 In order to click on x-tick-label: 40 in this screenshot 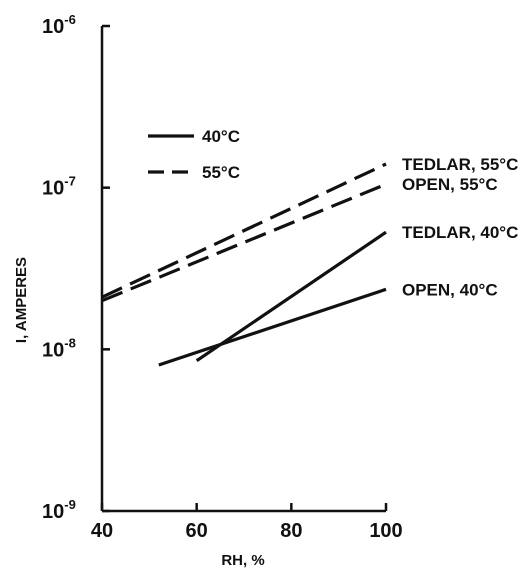, I will do `click(102, 531)`.